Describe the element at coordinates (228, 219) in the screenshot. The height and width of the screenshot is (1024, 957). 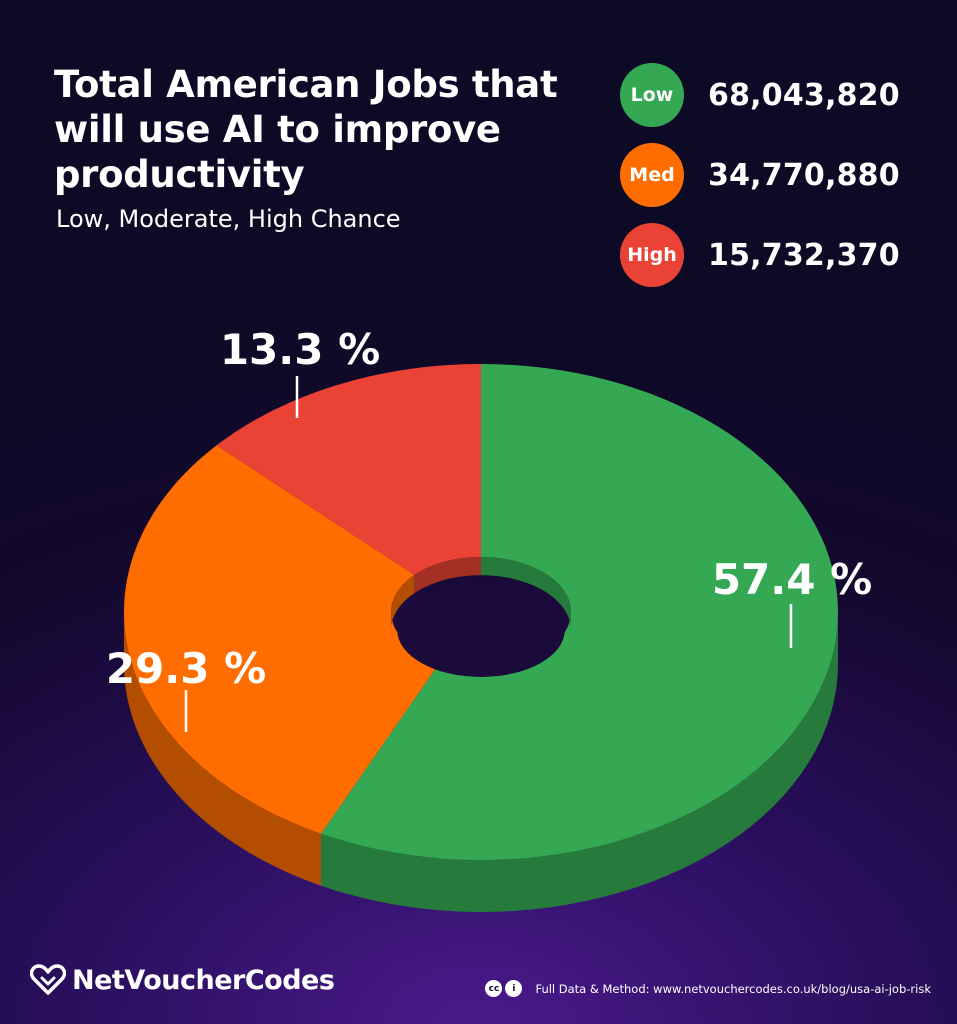
I see `chart-subtitle: Low, Moderate, High Chance` at that location.